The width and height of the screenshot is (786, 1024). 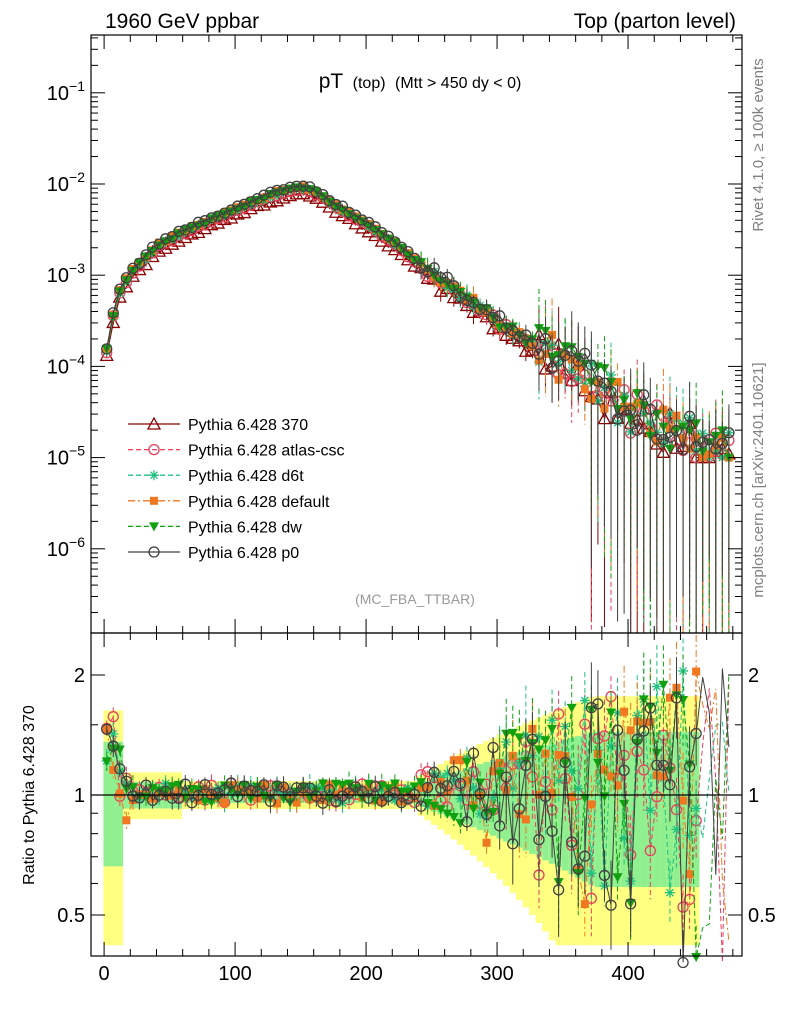 What do you see at coordinates (154, 527) in the screenshot?
I see `legend-marker` at bounding box center [154, 527].